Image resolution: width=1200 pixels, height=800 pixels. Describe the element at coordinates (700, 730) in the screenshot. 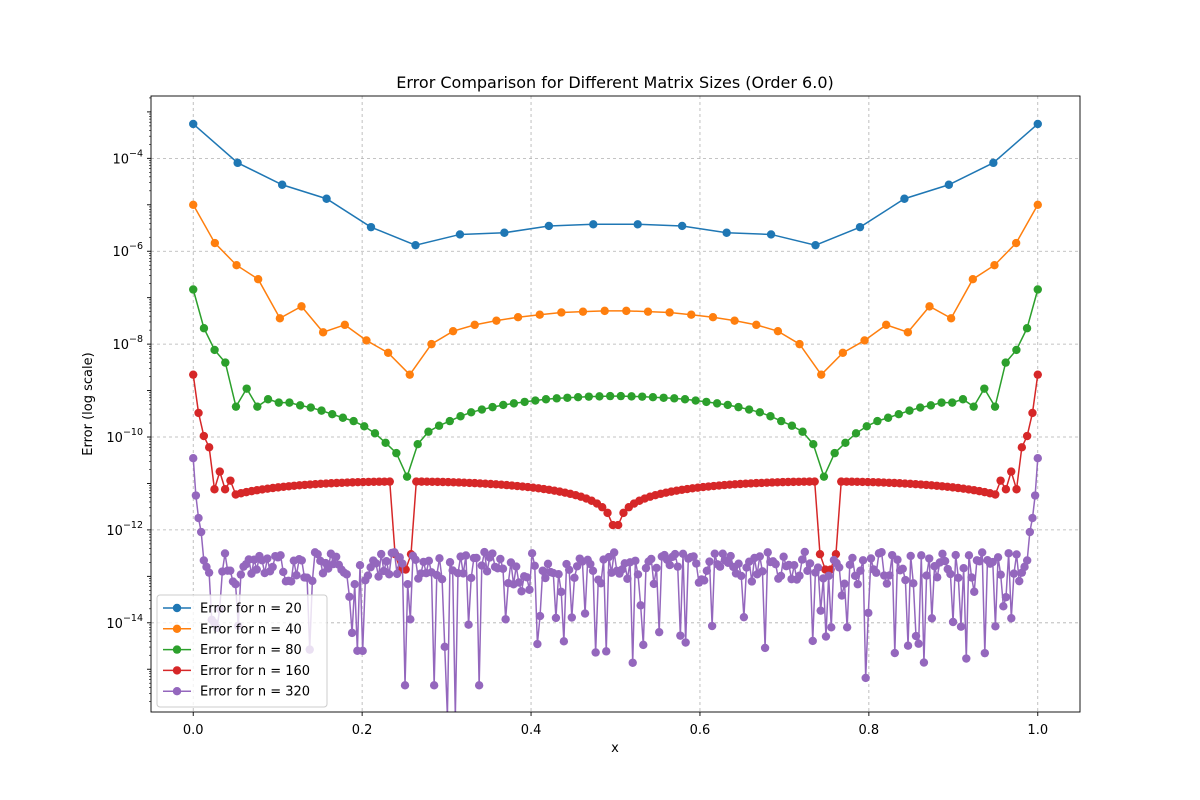

I see `x-tick-label: 0.6` at that location.